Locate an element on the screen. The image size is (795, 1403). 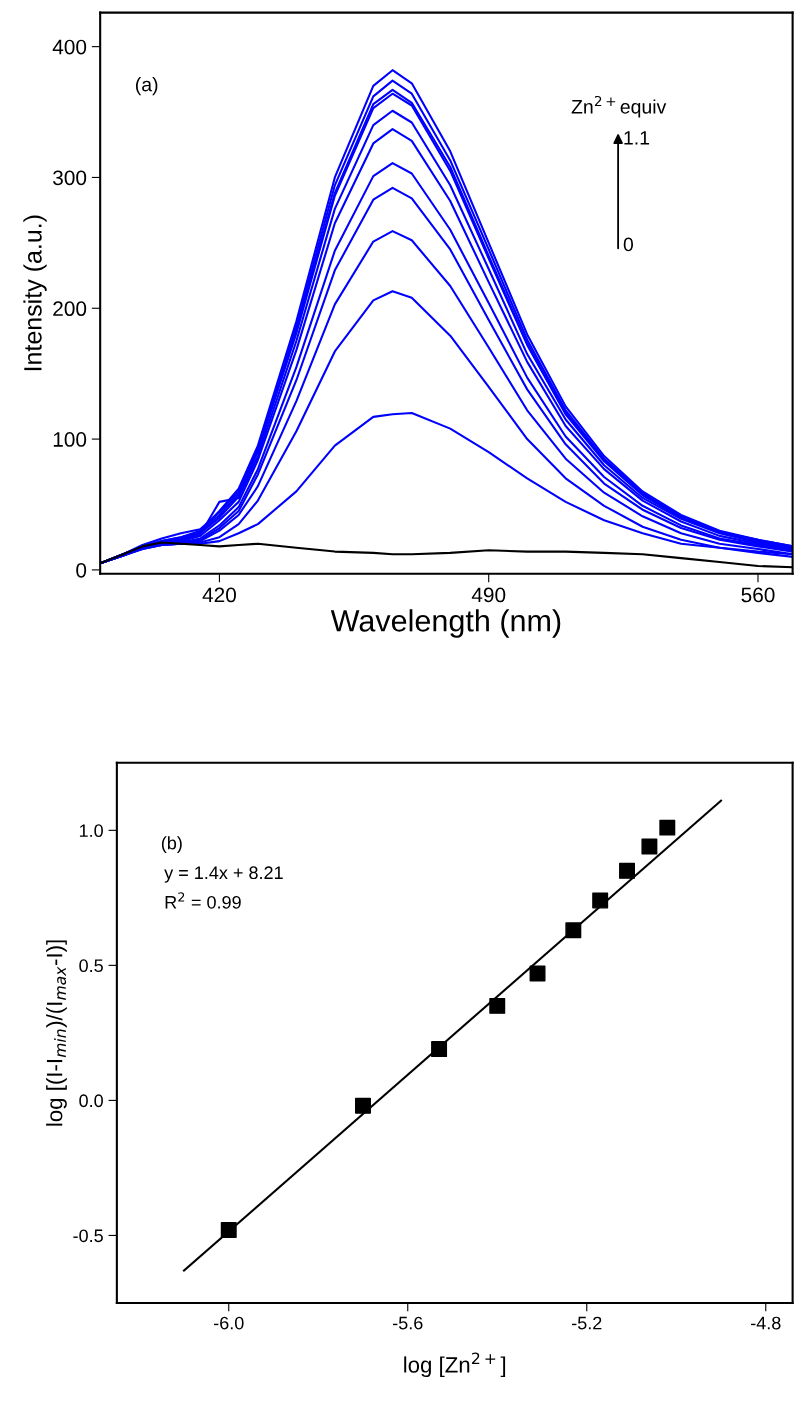
annotation: (a) is located at coordinates (147, 86).